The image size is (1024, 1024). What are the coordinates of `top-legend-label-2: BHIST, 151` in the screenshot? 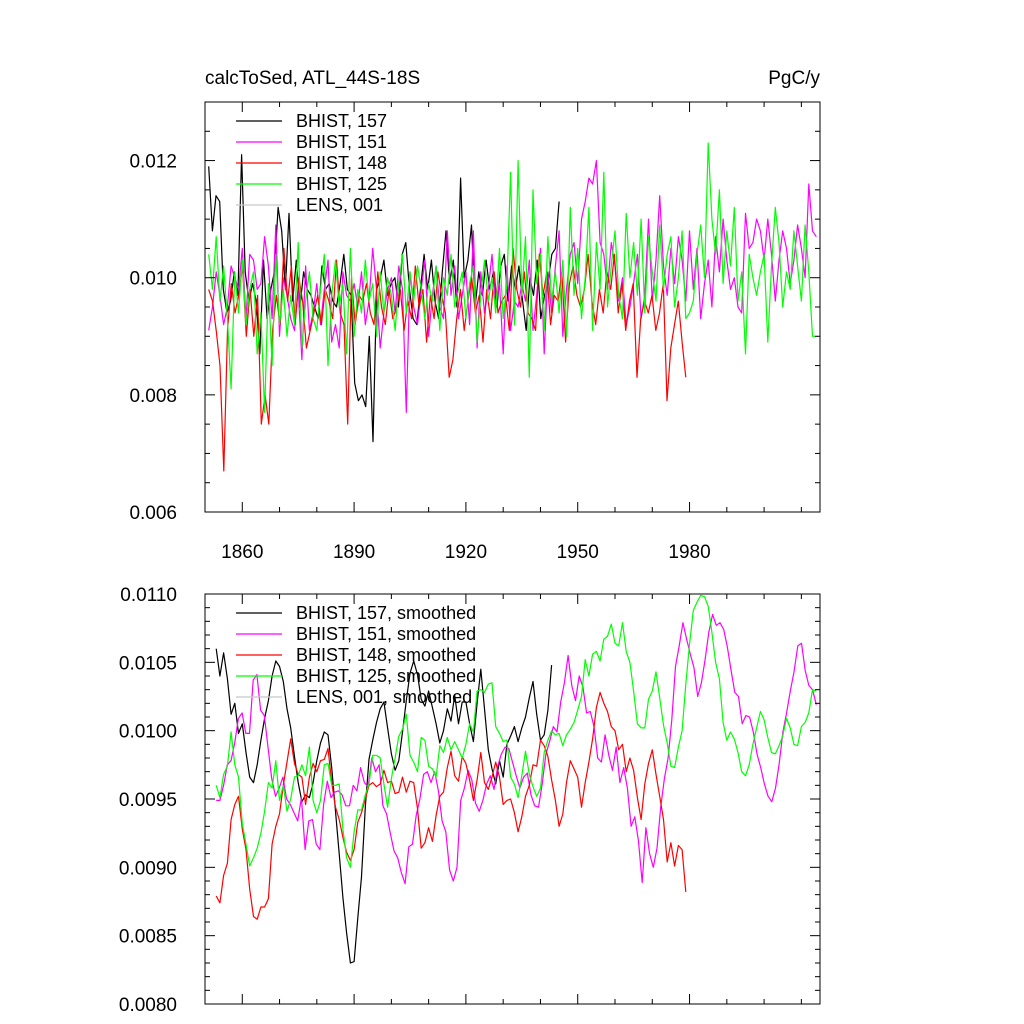 It's located at (341, 142).